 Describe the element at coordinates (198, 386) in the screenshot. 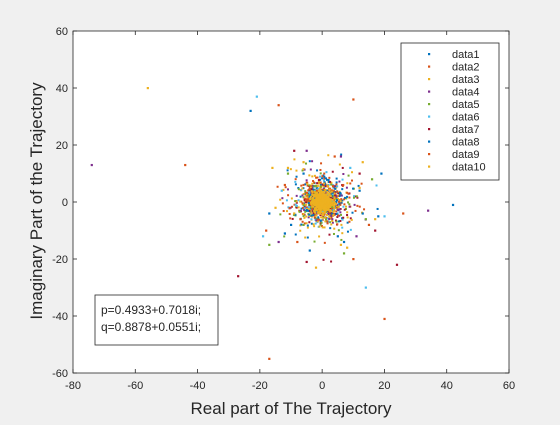

I see `x-tick-label: -40` at that location.